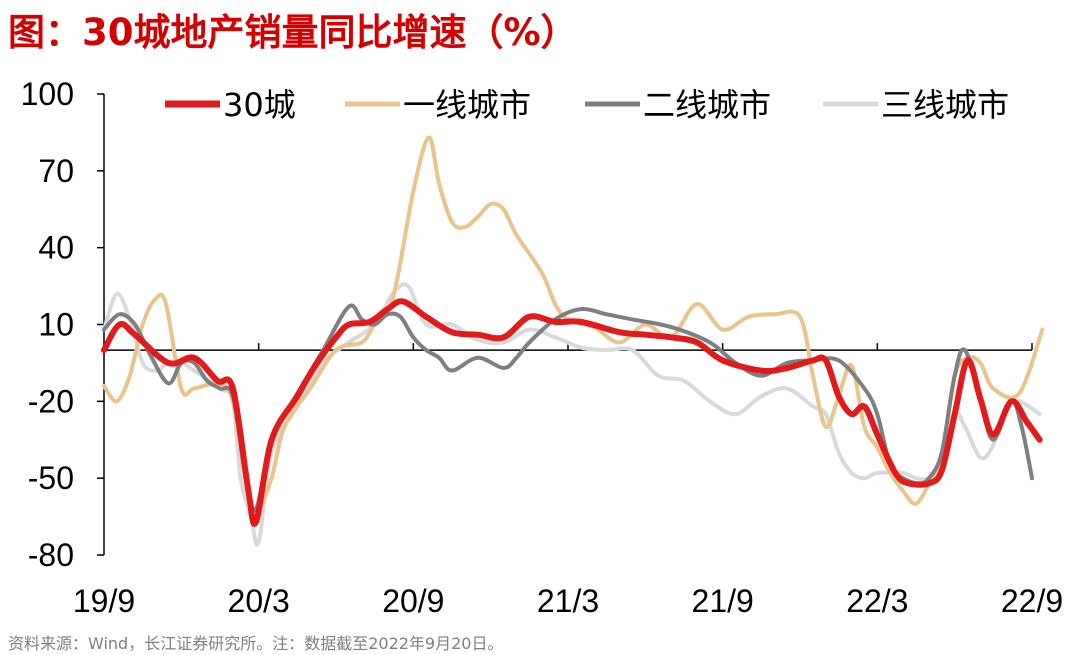 The image size is (1080, 655). Describe the element at coordinates (51, 555) in the screenshot. I see `y-tick-label: -80` at that location.